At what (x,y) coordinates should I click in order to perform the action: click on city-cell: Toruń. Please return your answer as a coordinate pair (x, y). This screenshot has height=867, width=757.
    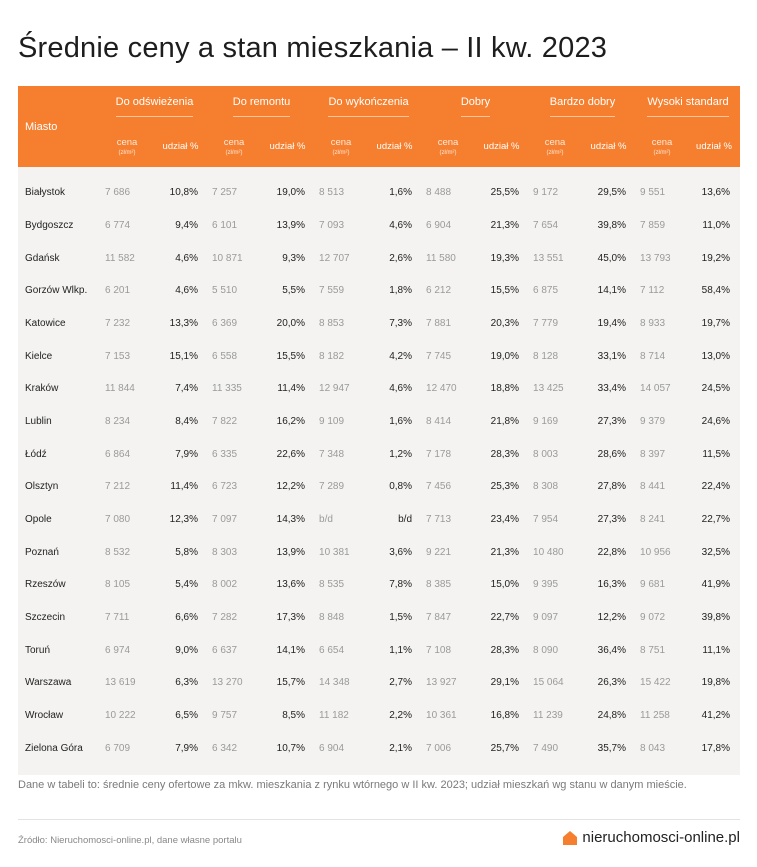
    Looking at the image, I should click on (38, 650).